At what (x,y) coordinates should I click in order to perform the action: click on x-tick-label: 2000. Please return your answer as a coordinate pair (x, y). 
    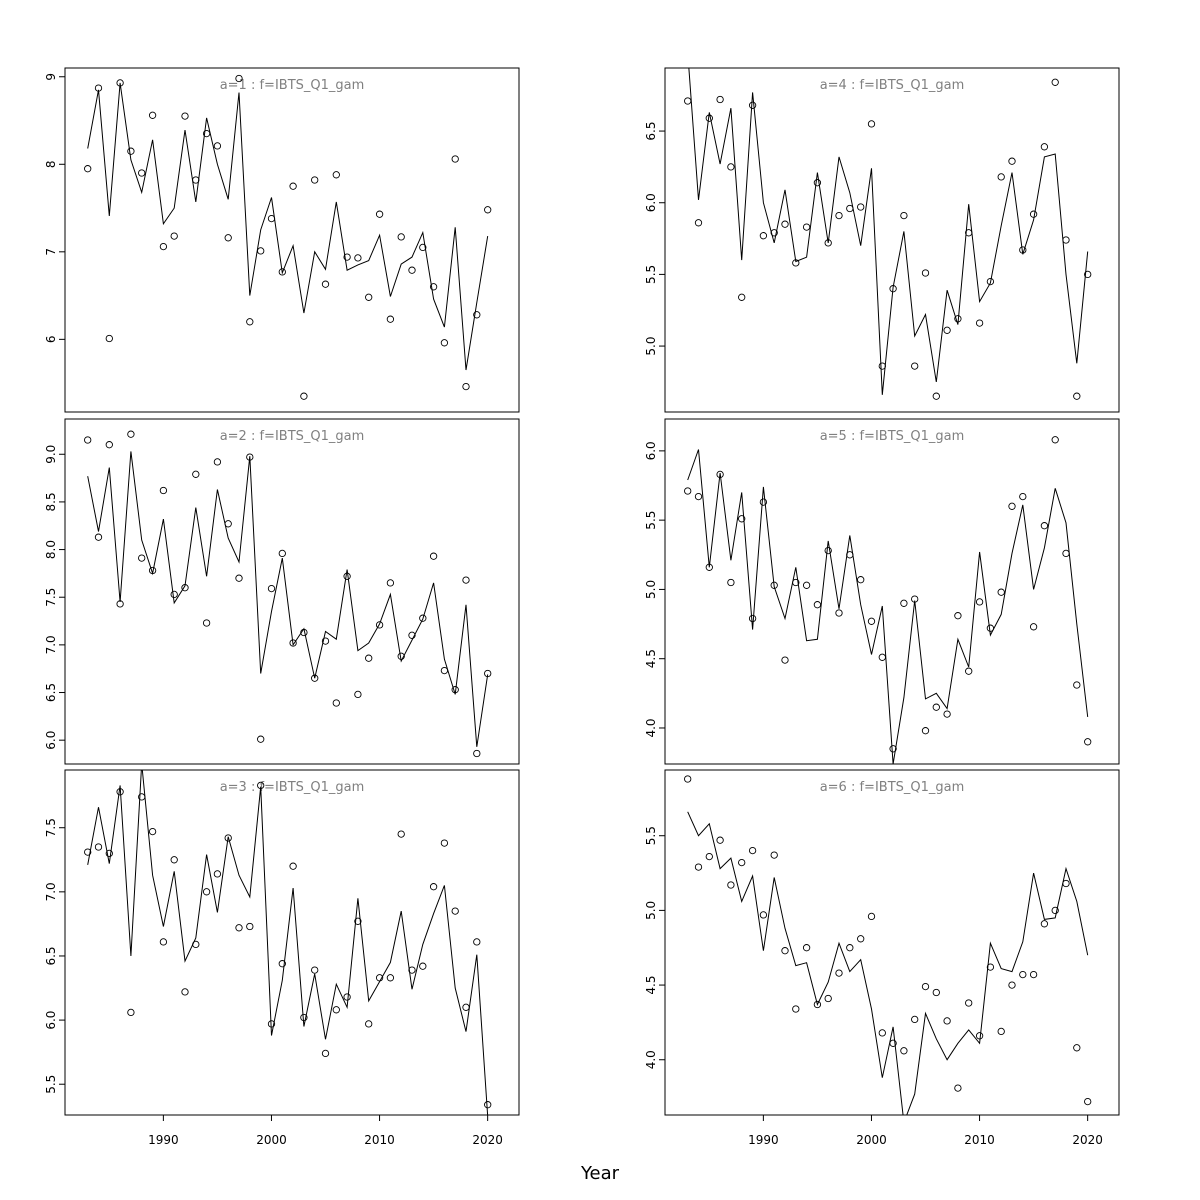
    Looking at the image, I should click on (871, 1140).